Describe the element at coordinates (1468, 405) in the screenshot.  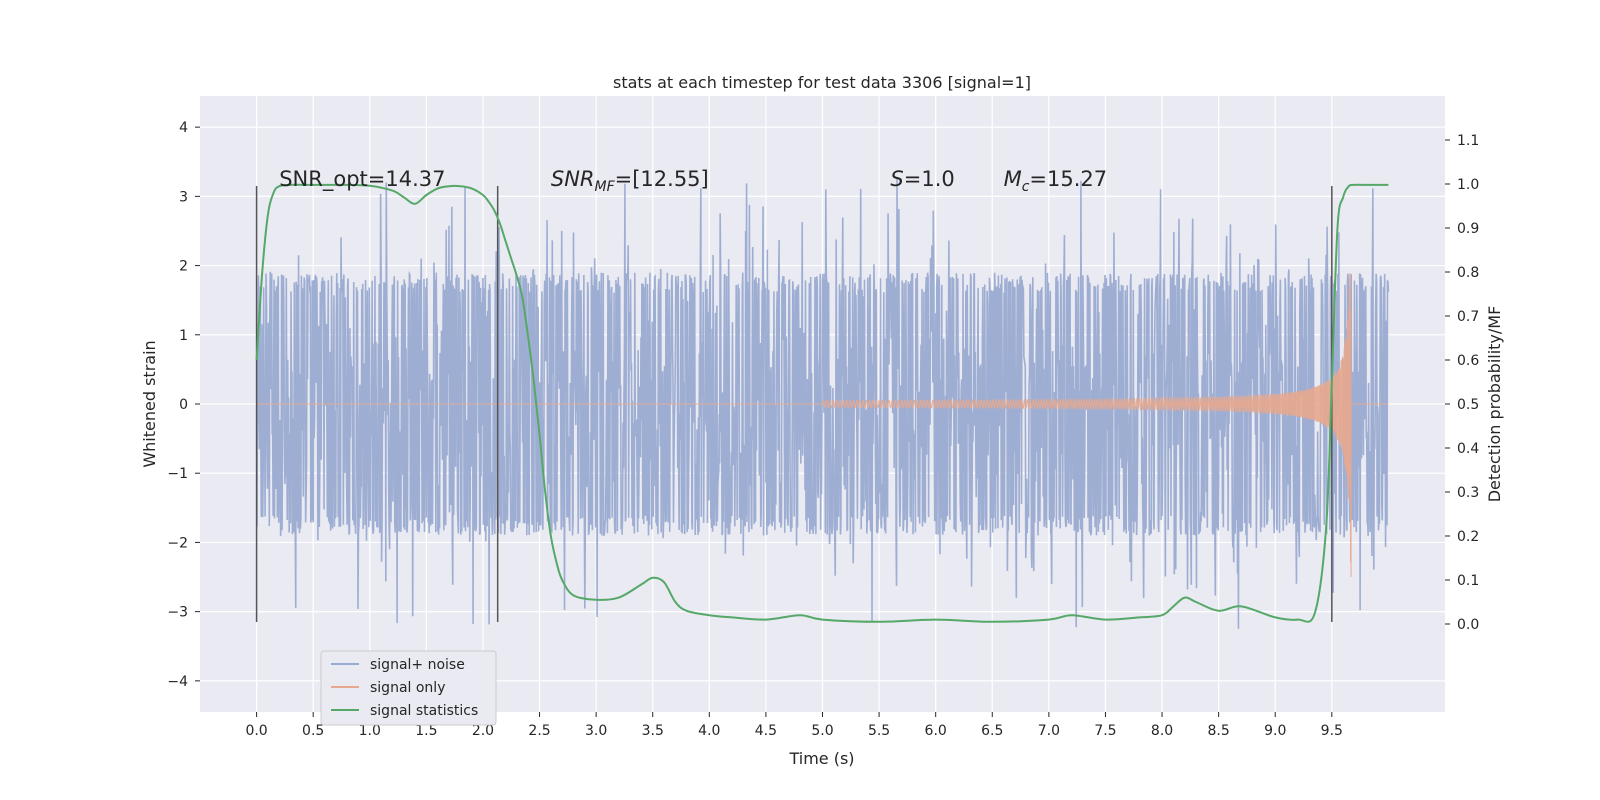
I see `y2-tick-label: 0.5` at that location.